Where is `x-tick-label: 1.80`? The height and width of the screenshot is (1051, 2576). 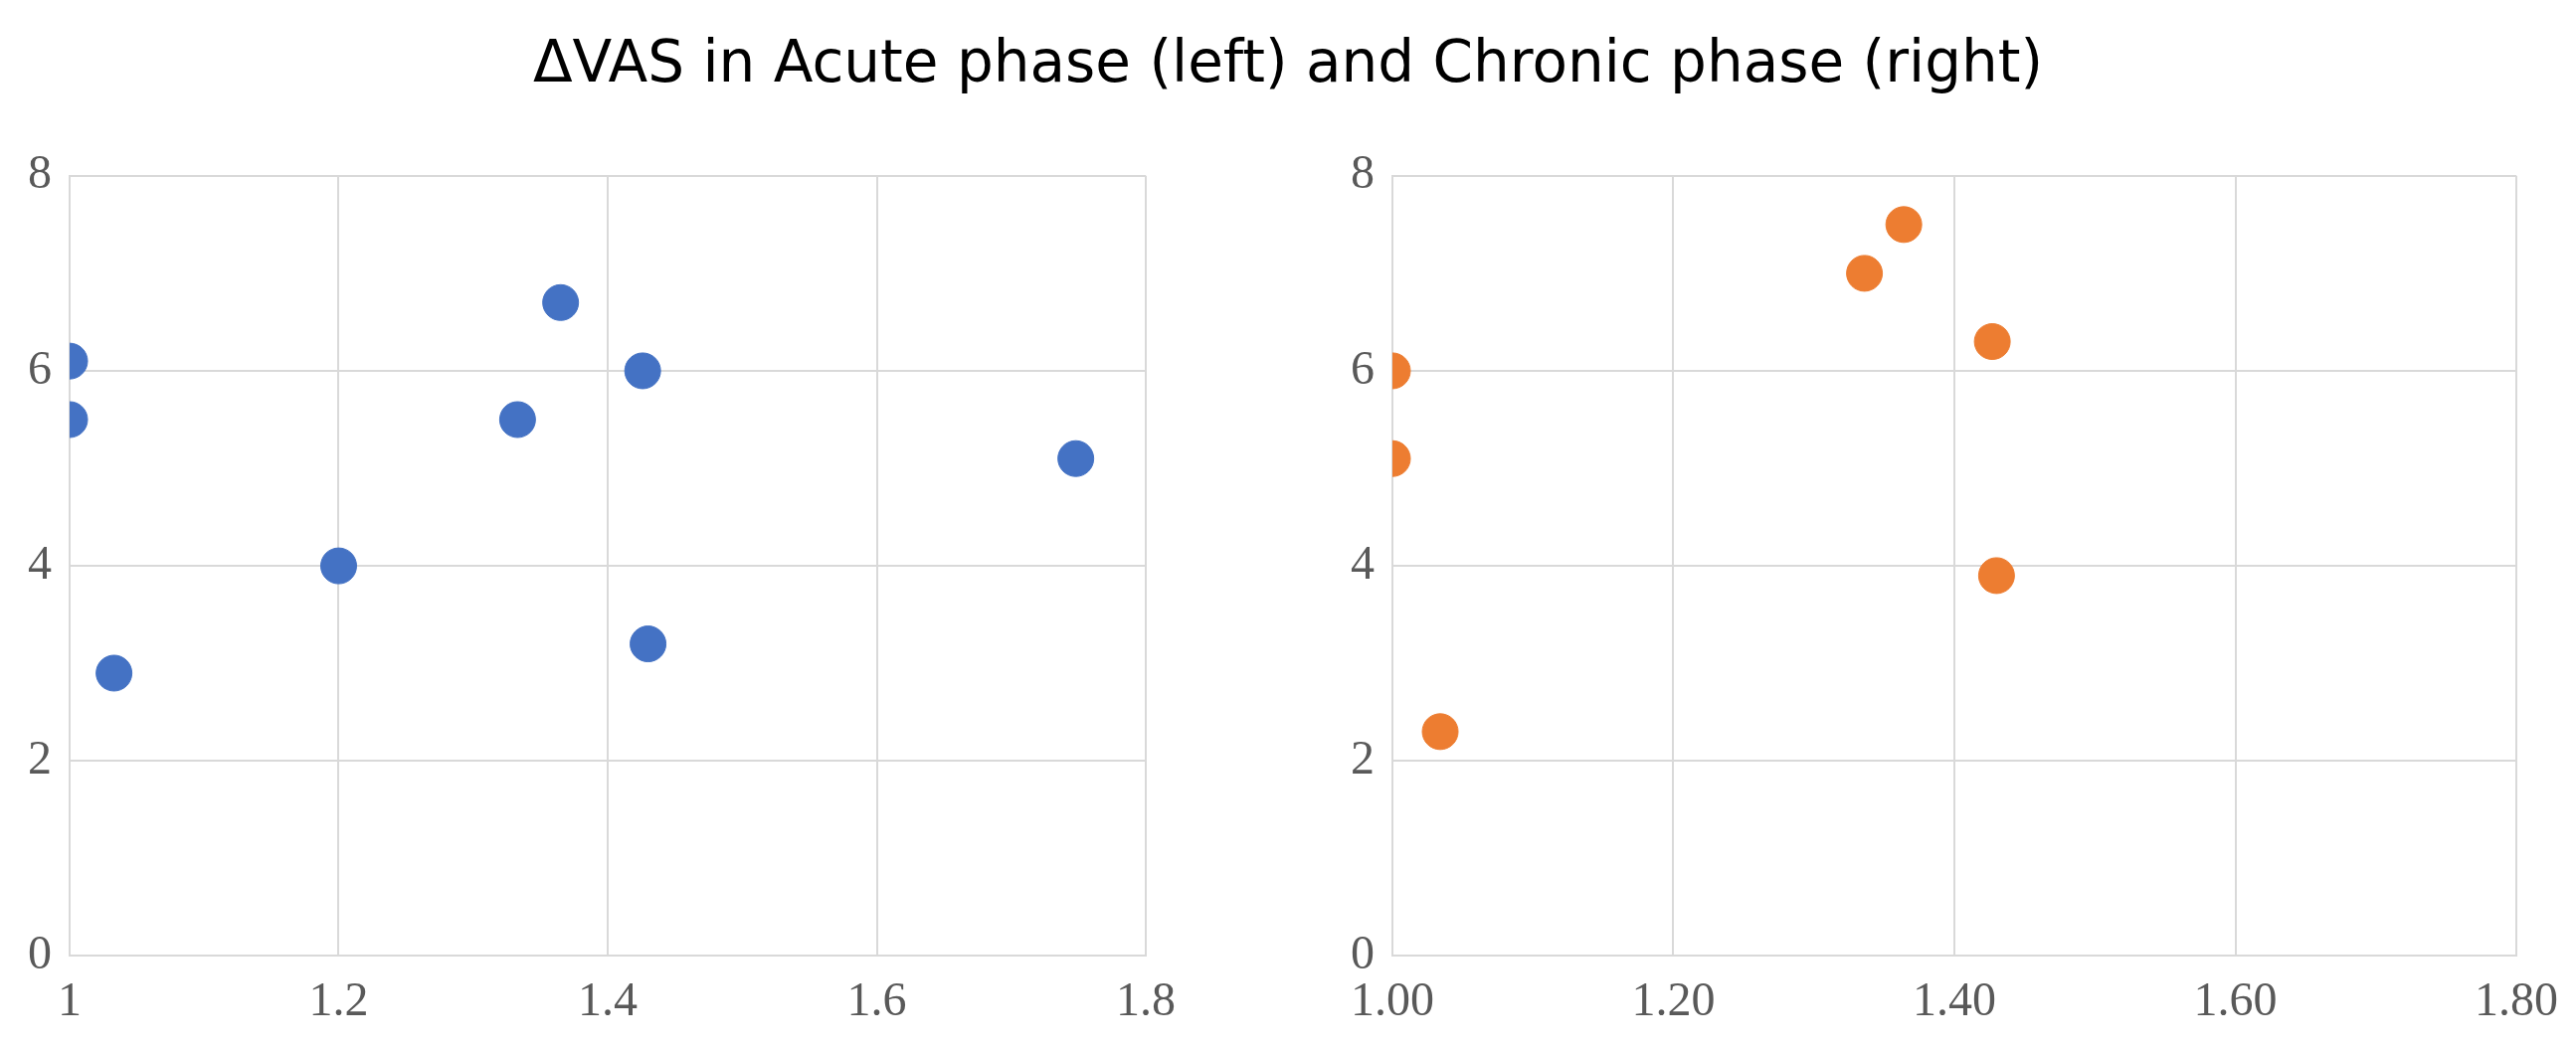
x-tick-label: 1.80 is located at coordinates (2516, 998).